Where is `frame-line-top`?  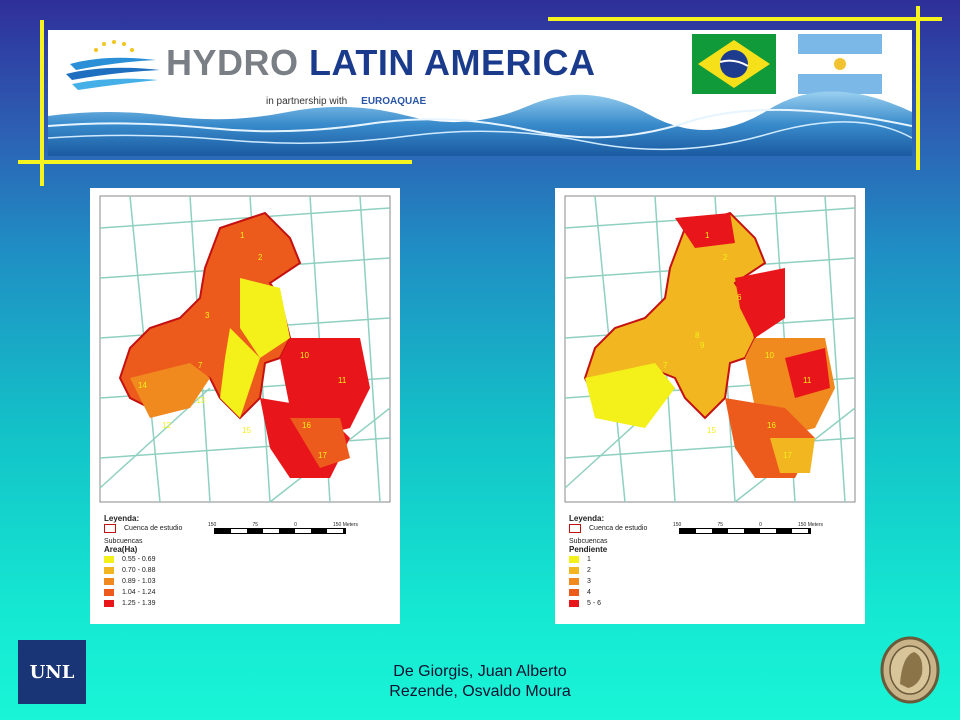 frame-line-top is located at coordinates (745, 19).